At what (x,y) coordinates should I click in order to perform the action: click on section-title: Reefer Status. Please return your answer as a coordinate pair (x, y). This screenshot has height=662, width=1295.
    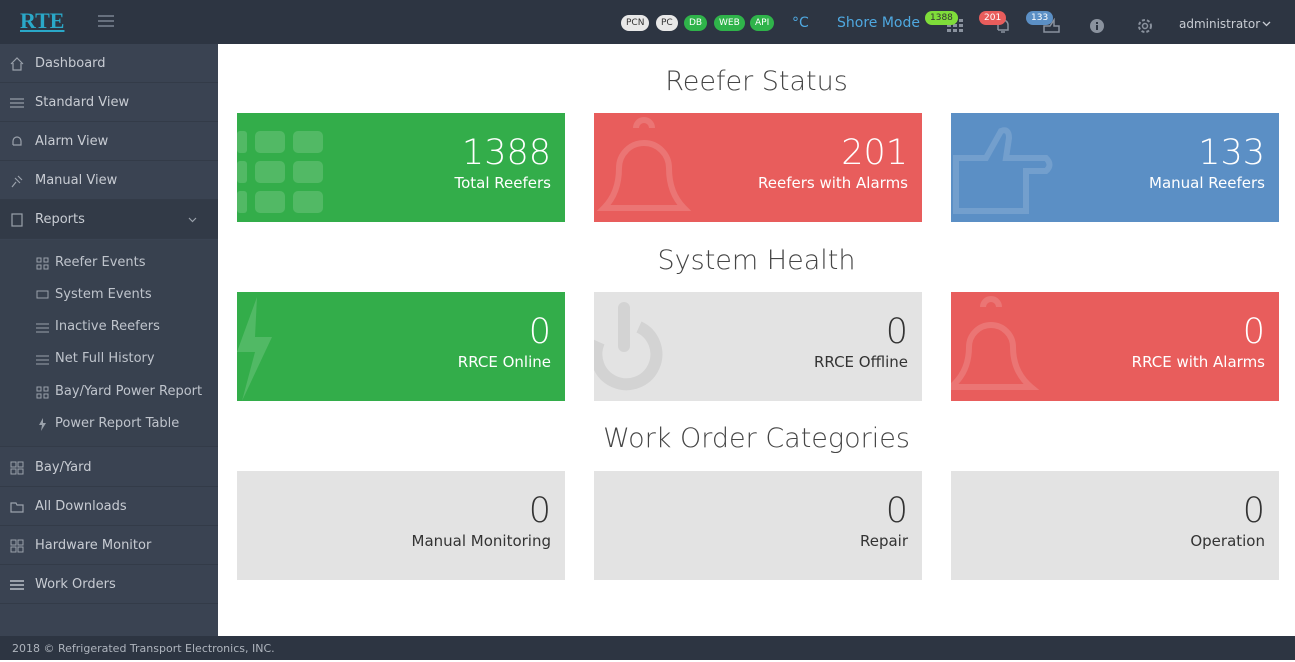
    Looking at the image, I should click on (756, 81).